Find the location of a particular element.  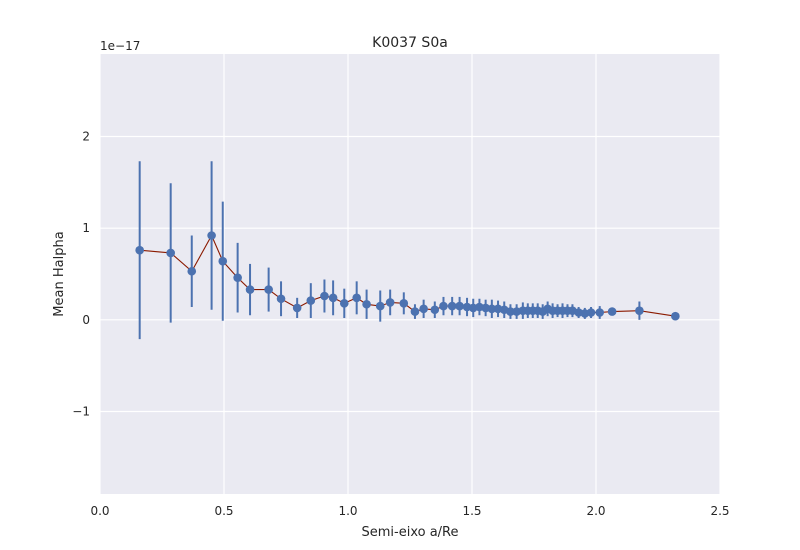

data-points is located at coordinates (407, 276).